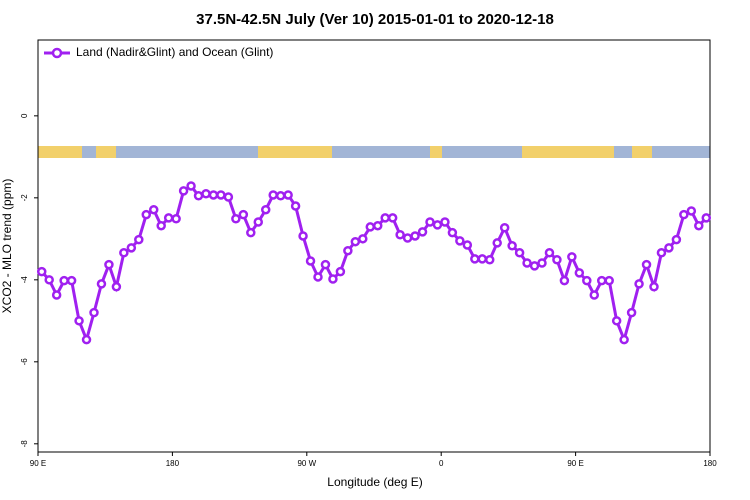 This screenshot has width=750, height=500. What do you see at coordinates (7, 246) in the screenshot?
I see `y-axis-label: XCO2 - MLO trend (ppm)` at bounding box center [7, 246].